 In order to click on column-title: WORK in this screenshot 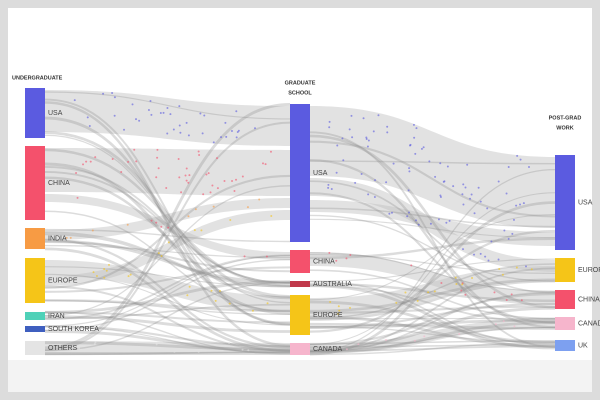, I will do `click(564, 128)`.